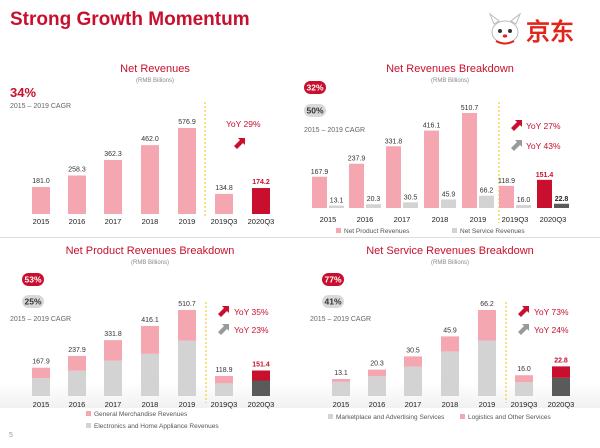 The image size is (600, 448). What do you see at coordinates (300, 395) in the screenshot?
I see `footer-band` at bounding box center [300, 395].